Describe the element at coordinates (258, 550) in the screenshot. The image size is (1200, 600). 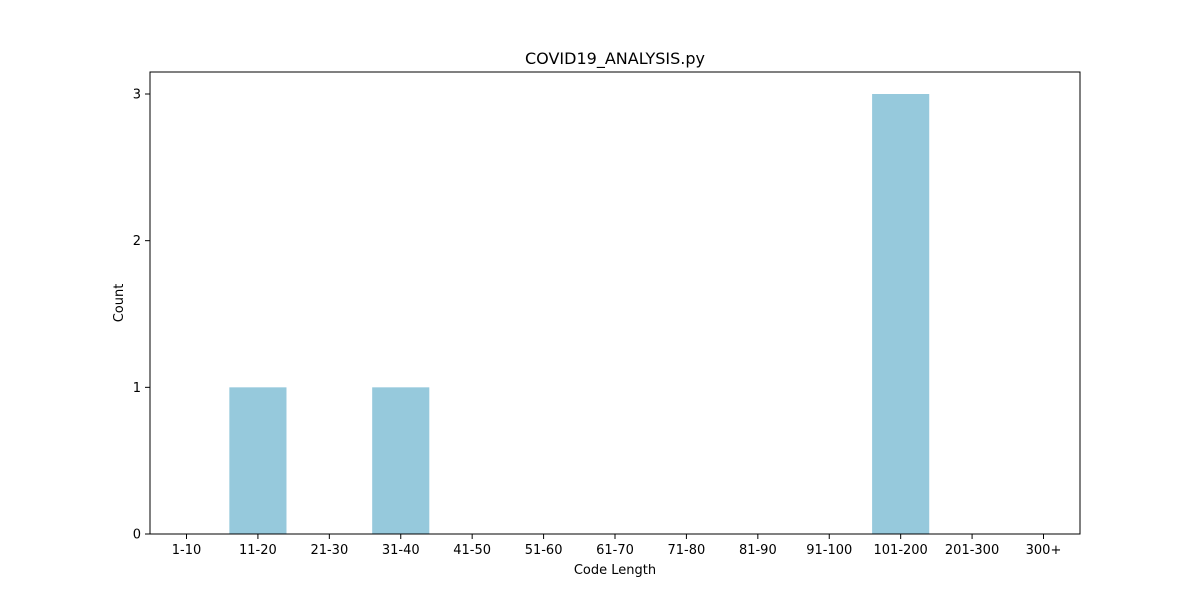
I see `x-tick-label: 11-20` at that location.